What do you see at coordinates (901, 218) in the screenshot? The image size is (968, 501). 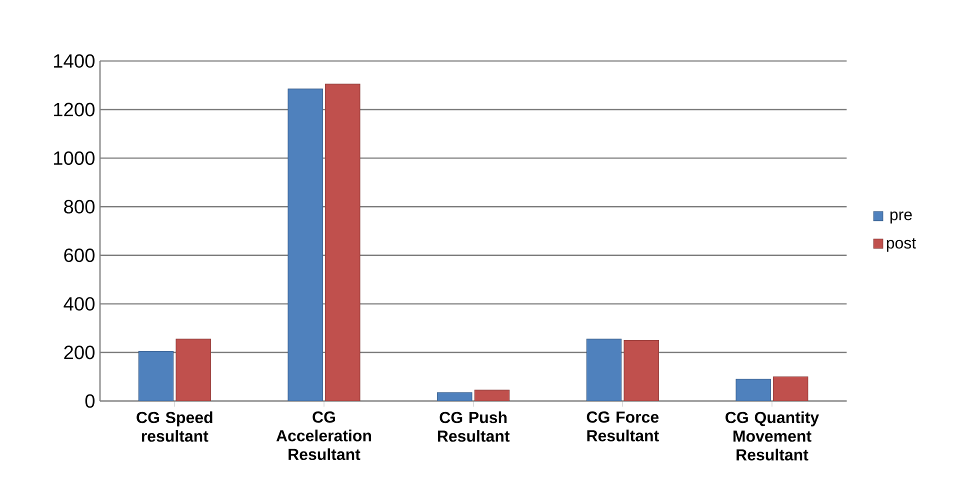 I see `legend-label: pre` at bounding box center [901, 218].